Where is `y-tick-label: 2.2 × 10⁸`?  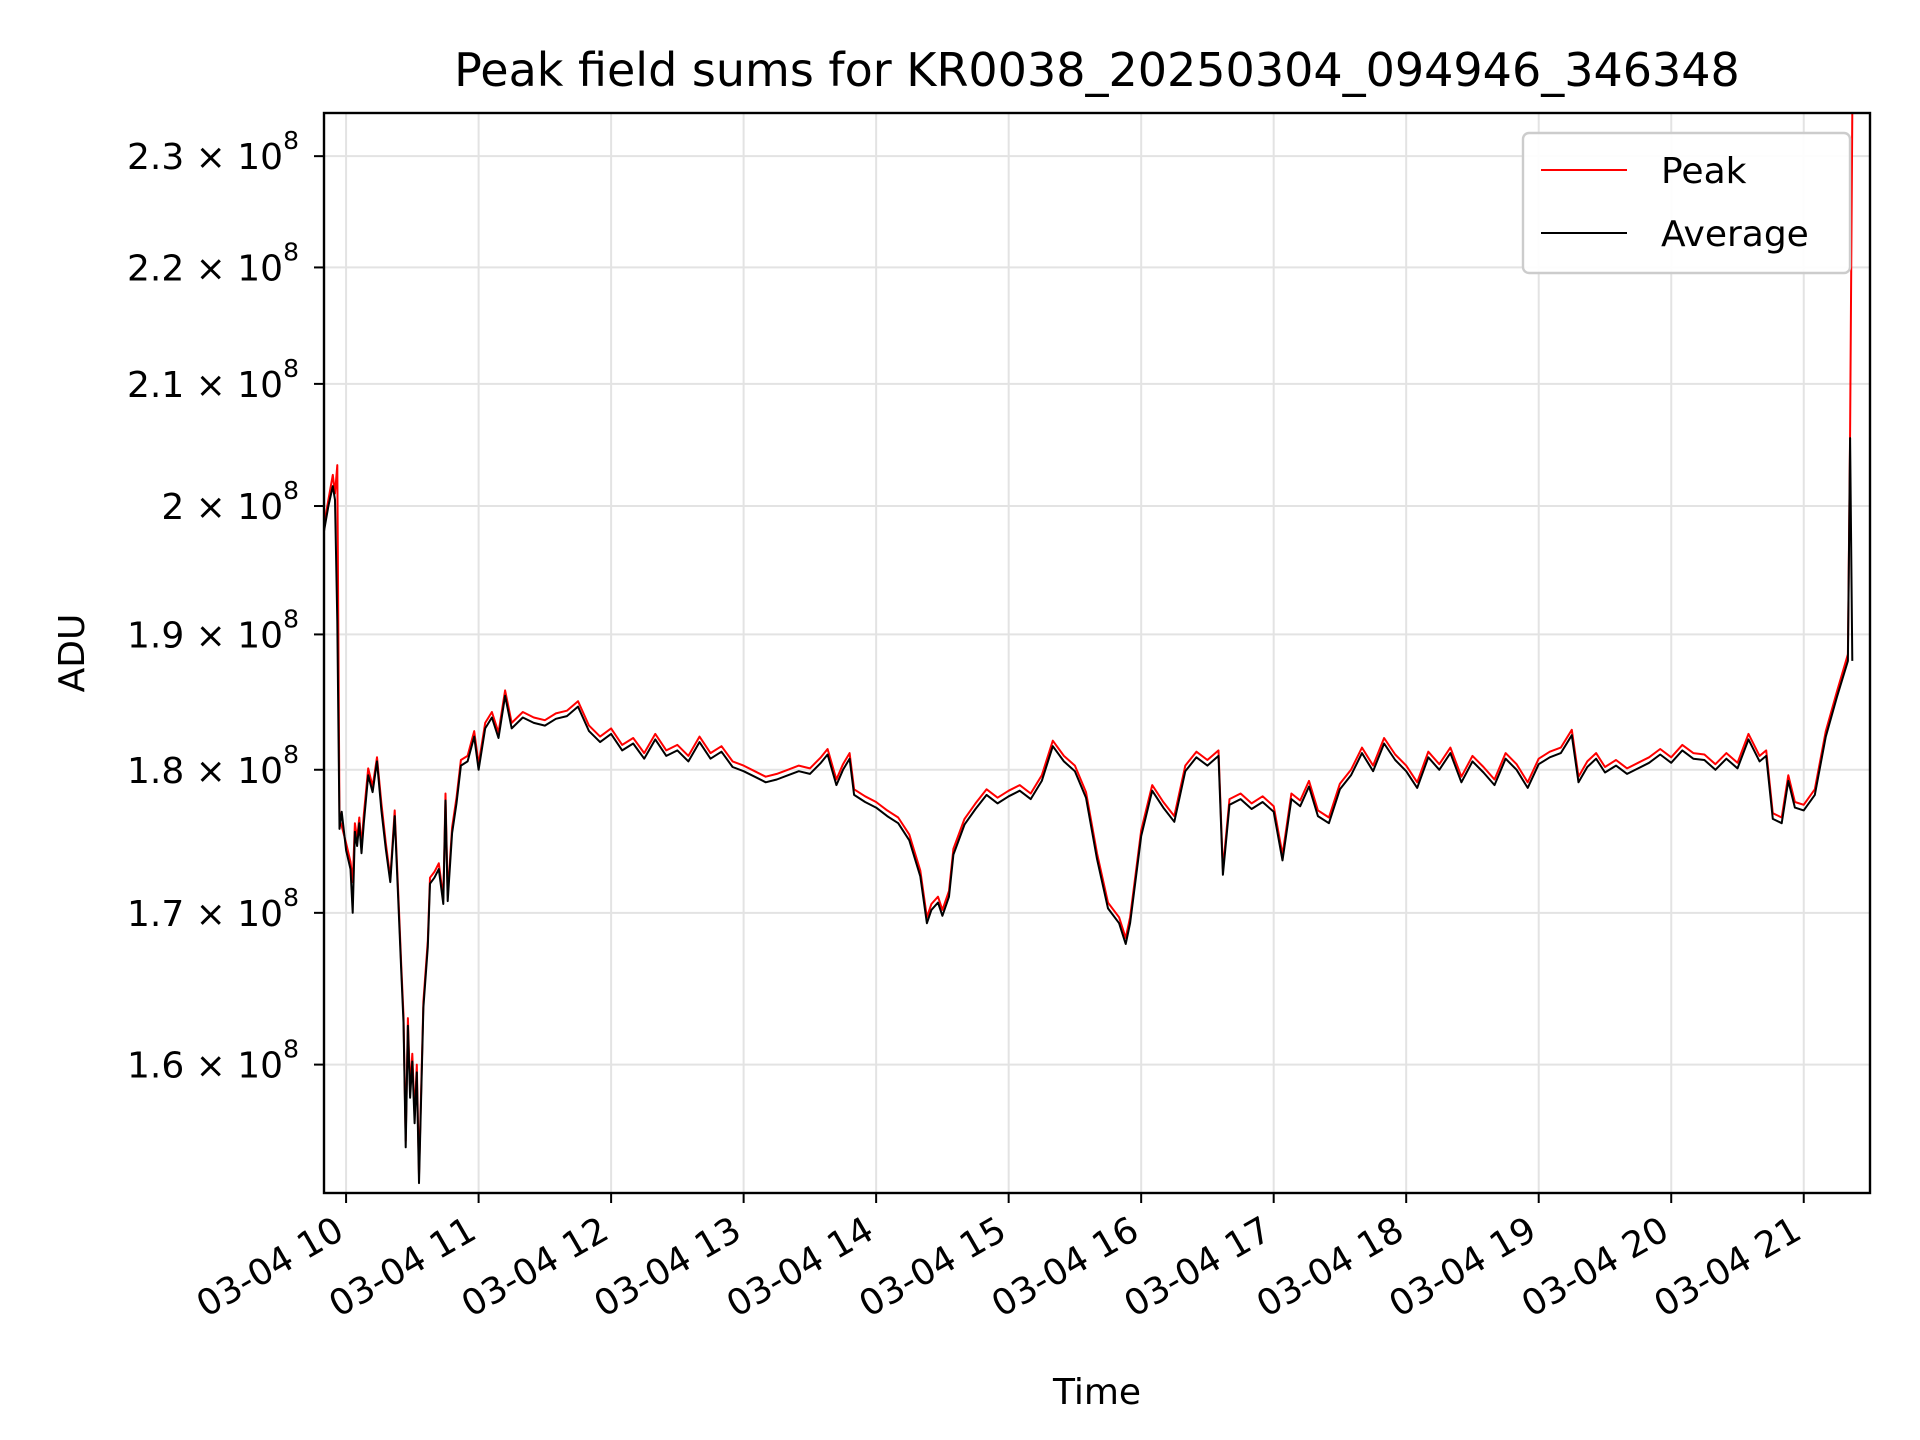
y-tick-label: 2.2 × 10⁸ is located at coordinates (213, 263).